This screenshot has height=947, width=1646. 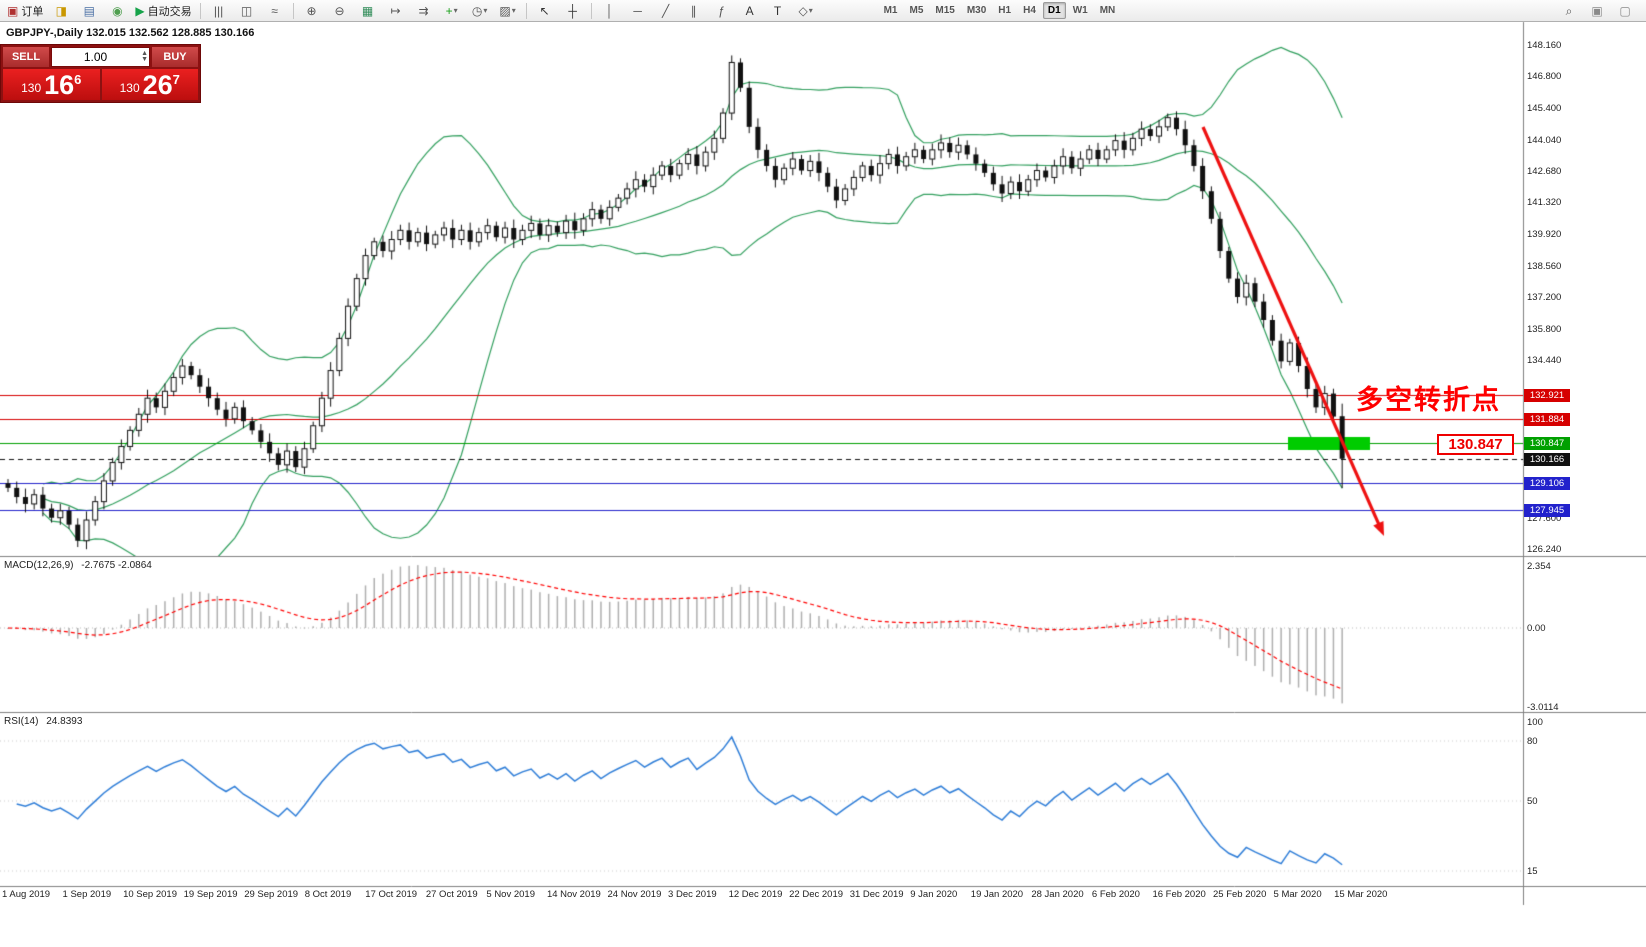 What do you see at coordinates (368, 11) in the screenshot?
I see `tile-windows-button: ▦` at bounding box center [368, 11].